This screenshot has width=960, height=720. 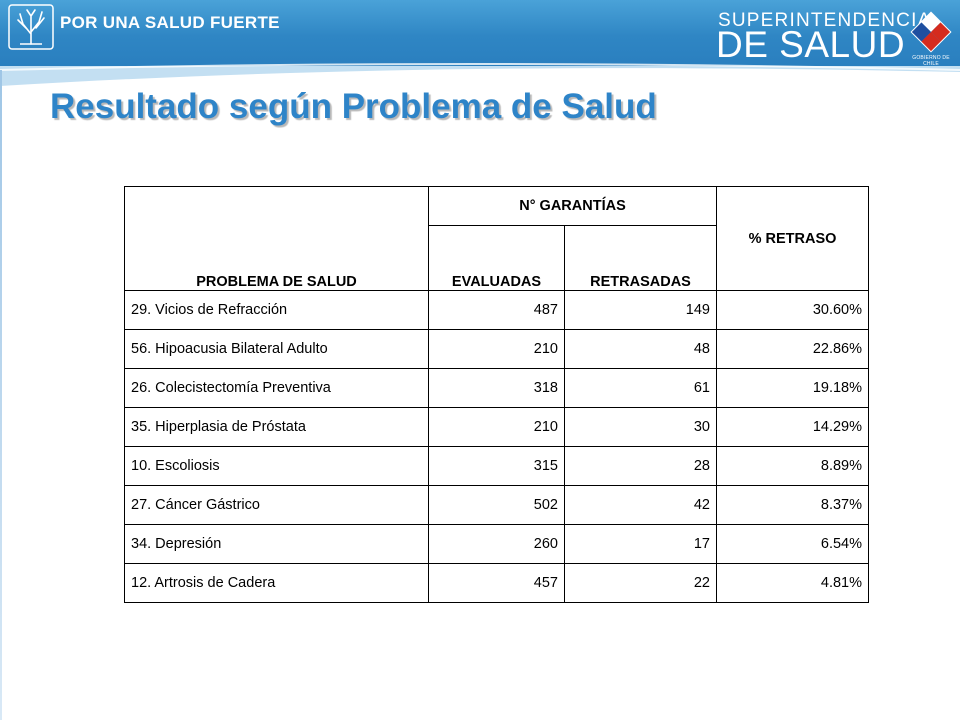 I want to click on cell-retrasadas: 22, so click(x=640, y=583).